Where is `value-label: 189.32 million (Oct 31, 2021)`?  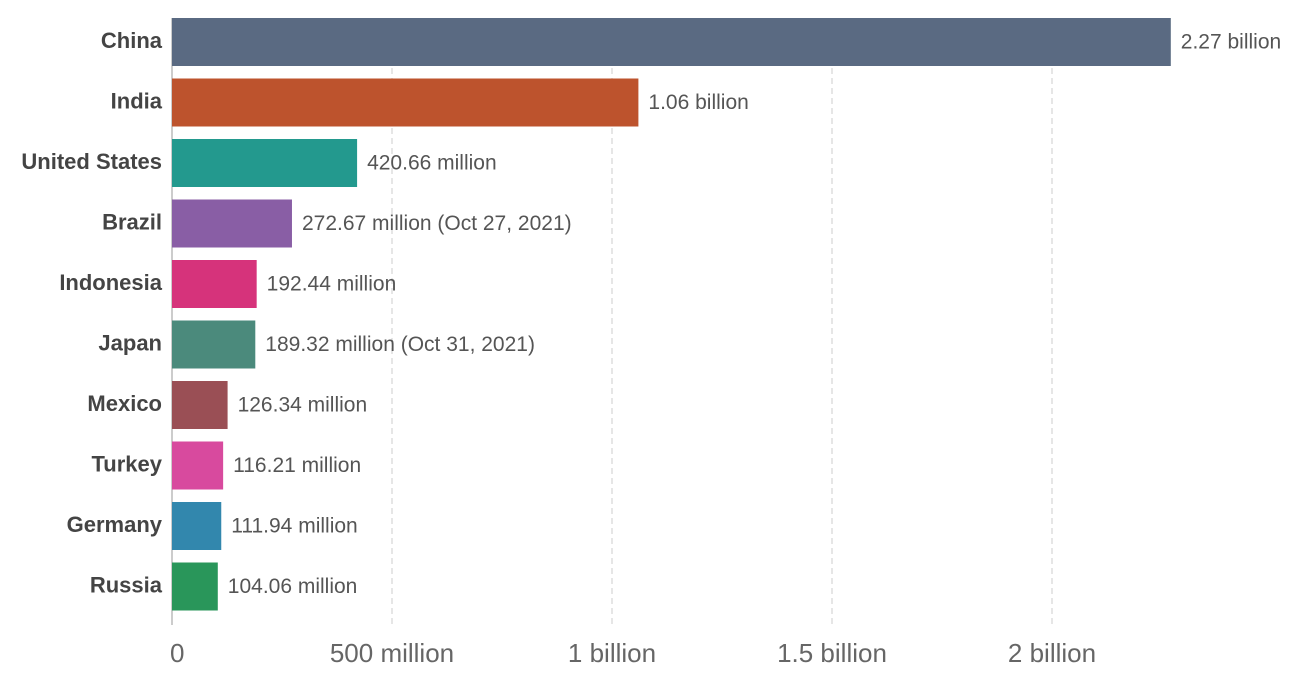 value-label: 189.32 million (Oct 31, 2021) is located at coordinates (400, 344).